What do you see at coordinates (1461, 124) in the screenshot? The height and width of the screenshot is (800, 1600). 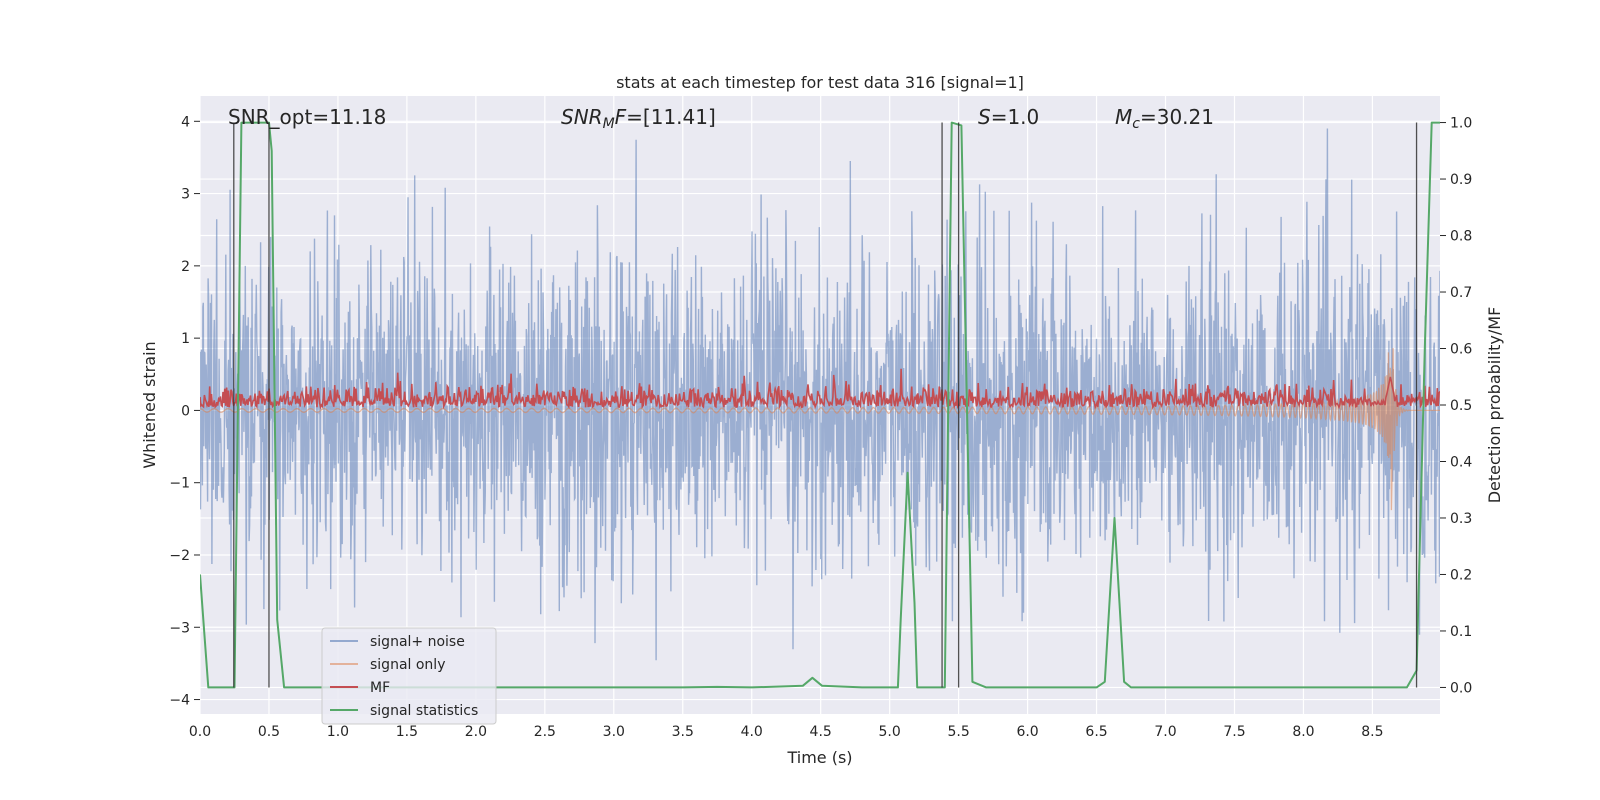 I see `y-right-tick-label: 1.0` at bounding box center [1461, 124].